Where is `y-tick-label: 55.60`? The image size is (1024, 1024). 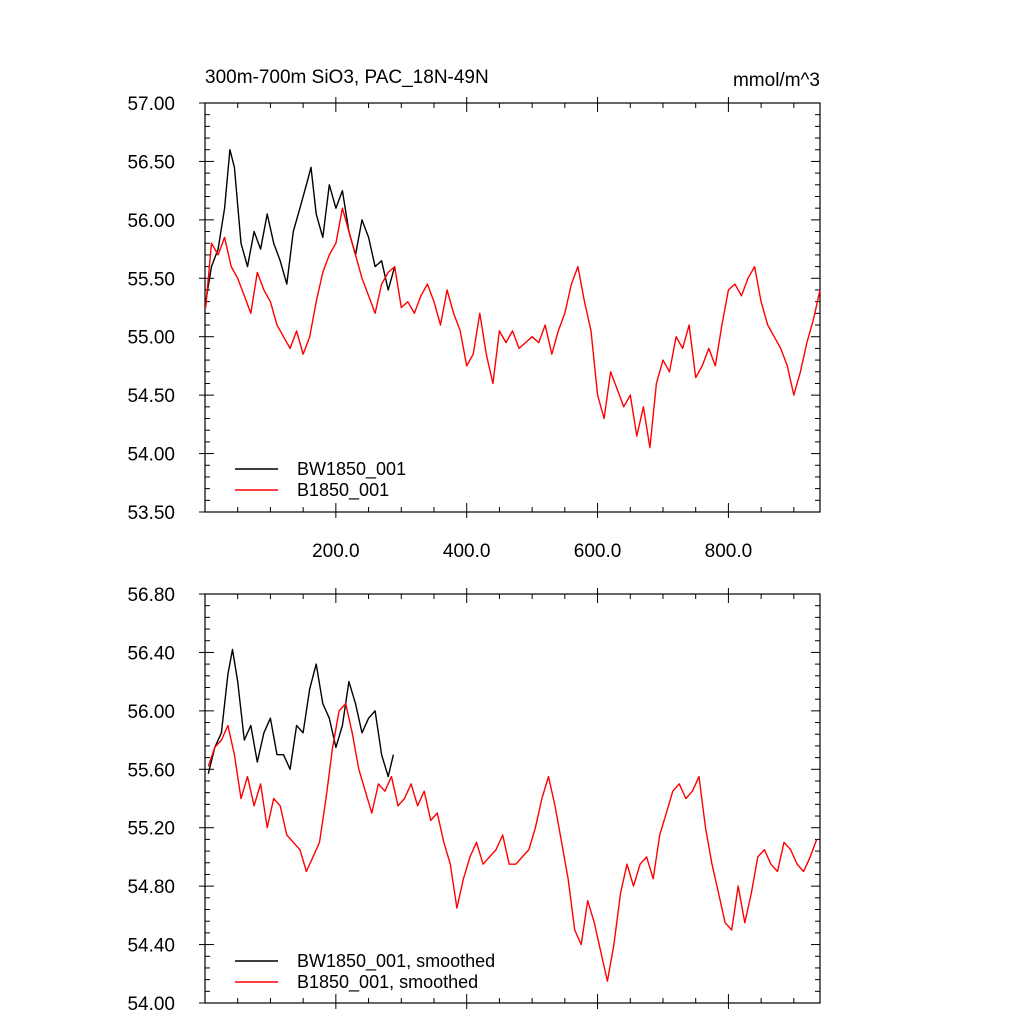
y-tick-label: 55.60 is located at coordinates (151, 770).